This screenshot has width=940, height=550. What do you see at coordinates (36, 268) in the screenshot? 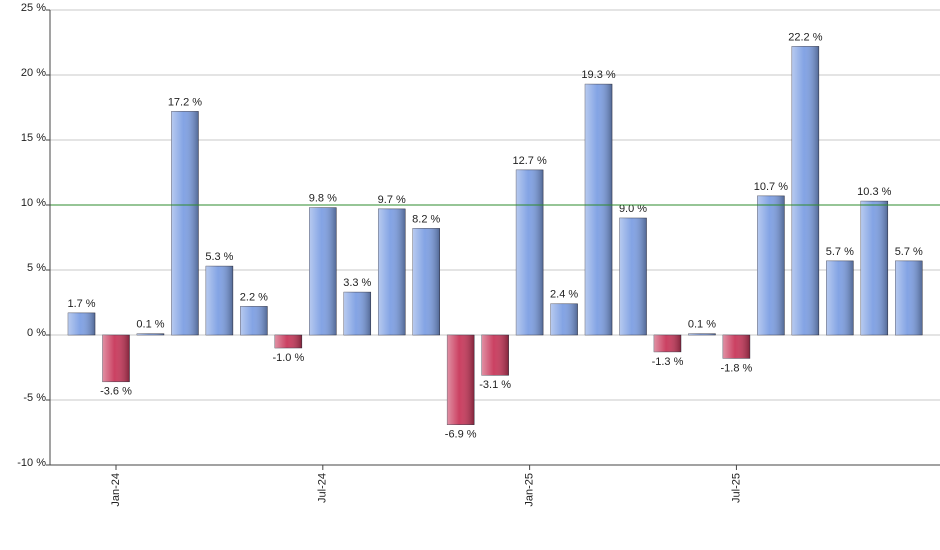
I see `y-tick-label: 5 %` at bounding box center [36, 268].